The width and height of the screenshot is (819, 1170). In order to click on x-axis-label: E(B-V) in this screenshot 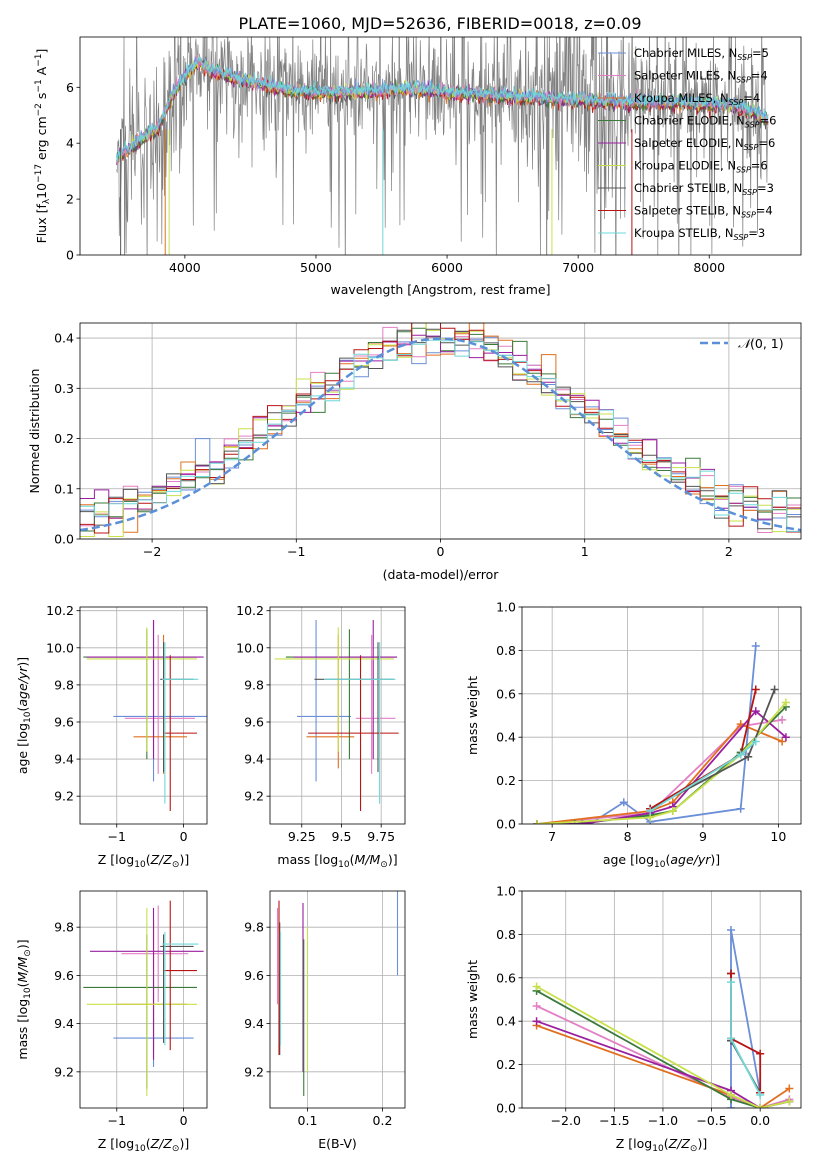, I will do `click(337, 1143)`.